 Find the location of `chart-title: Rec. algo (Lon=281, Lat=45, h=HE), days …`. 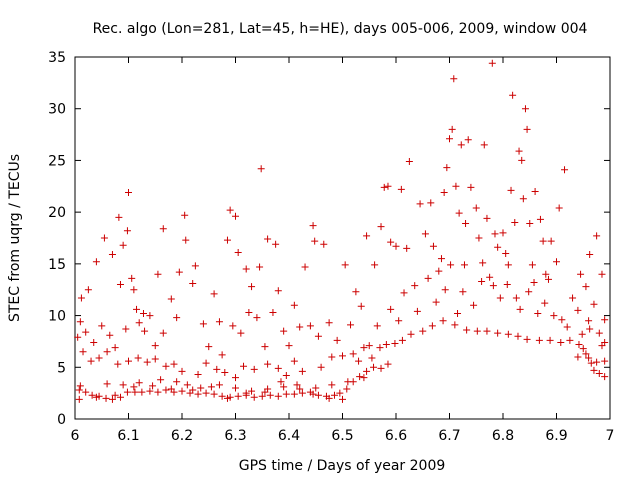

chart-title: Rec. algo (Lon=281, Lat=45, h=HE), days … is located at coordinates (340, 29).